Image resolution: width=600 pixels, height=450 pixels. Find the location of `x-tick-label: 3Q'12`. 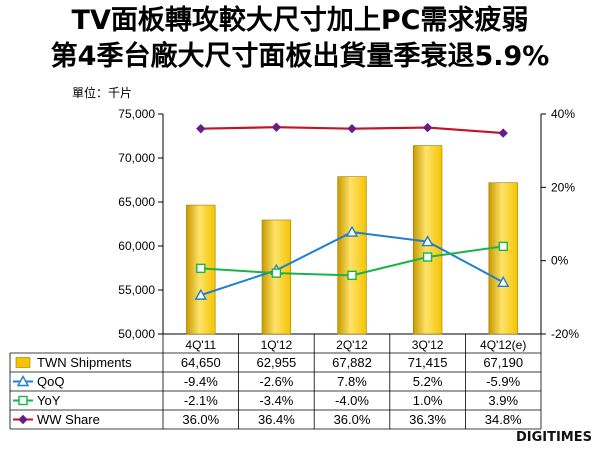

x-tick-label: 3Q'12 is located at coordinates (428, 345).